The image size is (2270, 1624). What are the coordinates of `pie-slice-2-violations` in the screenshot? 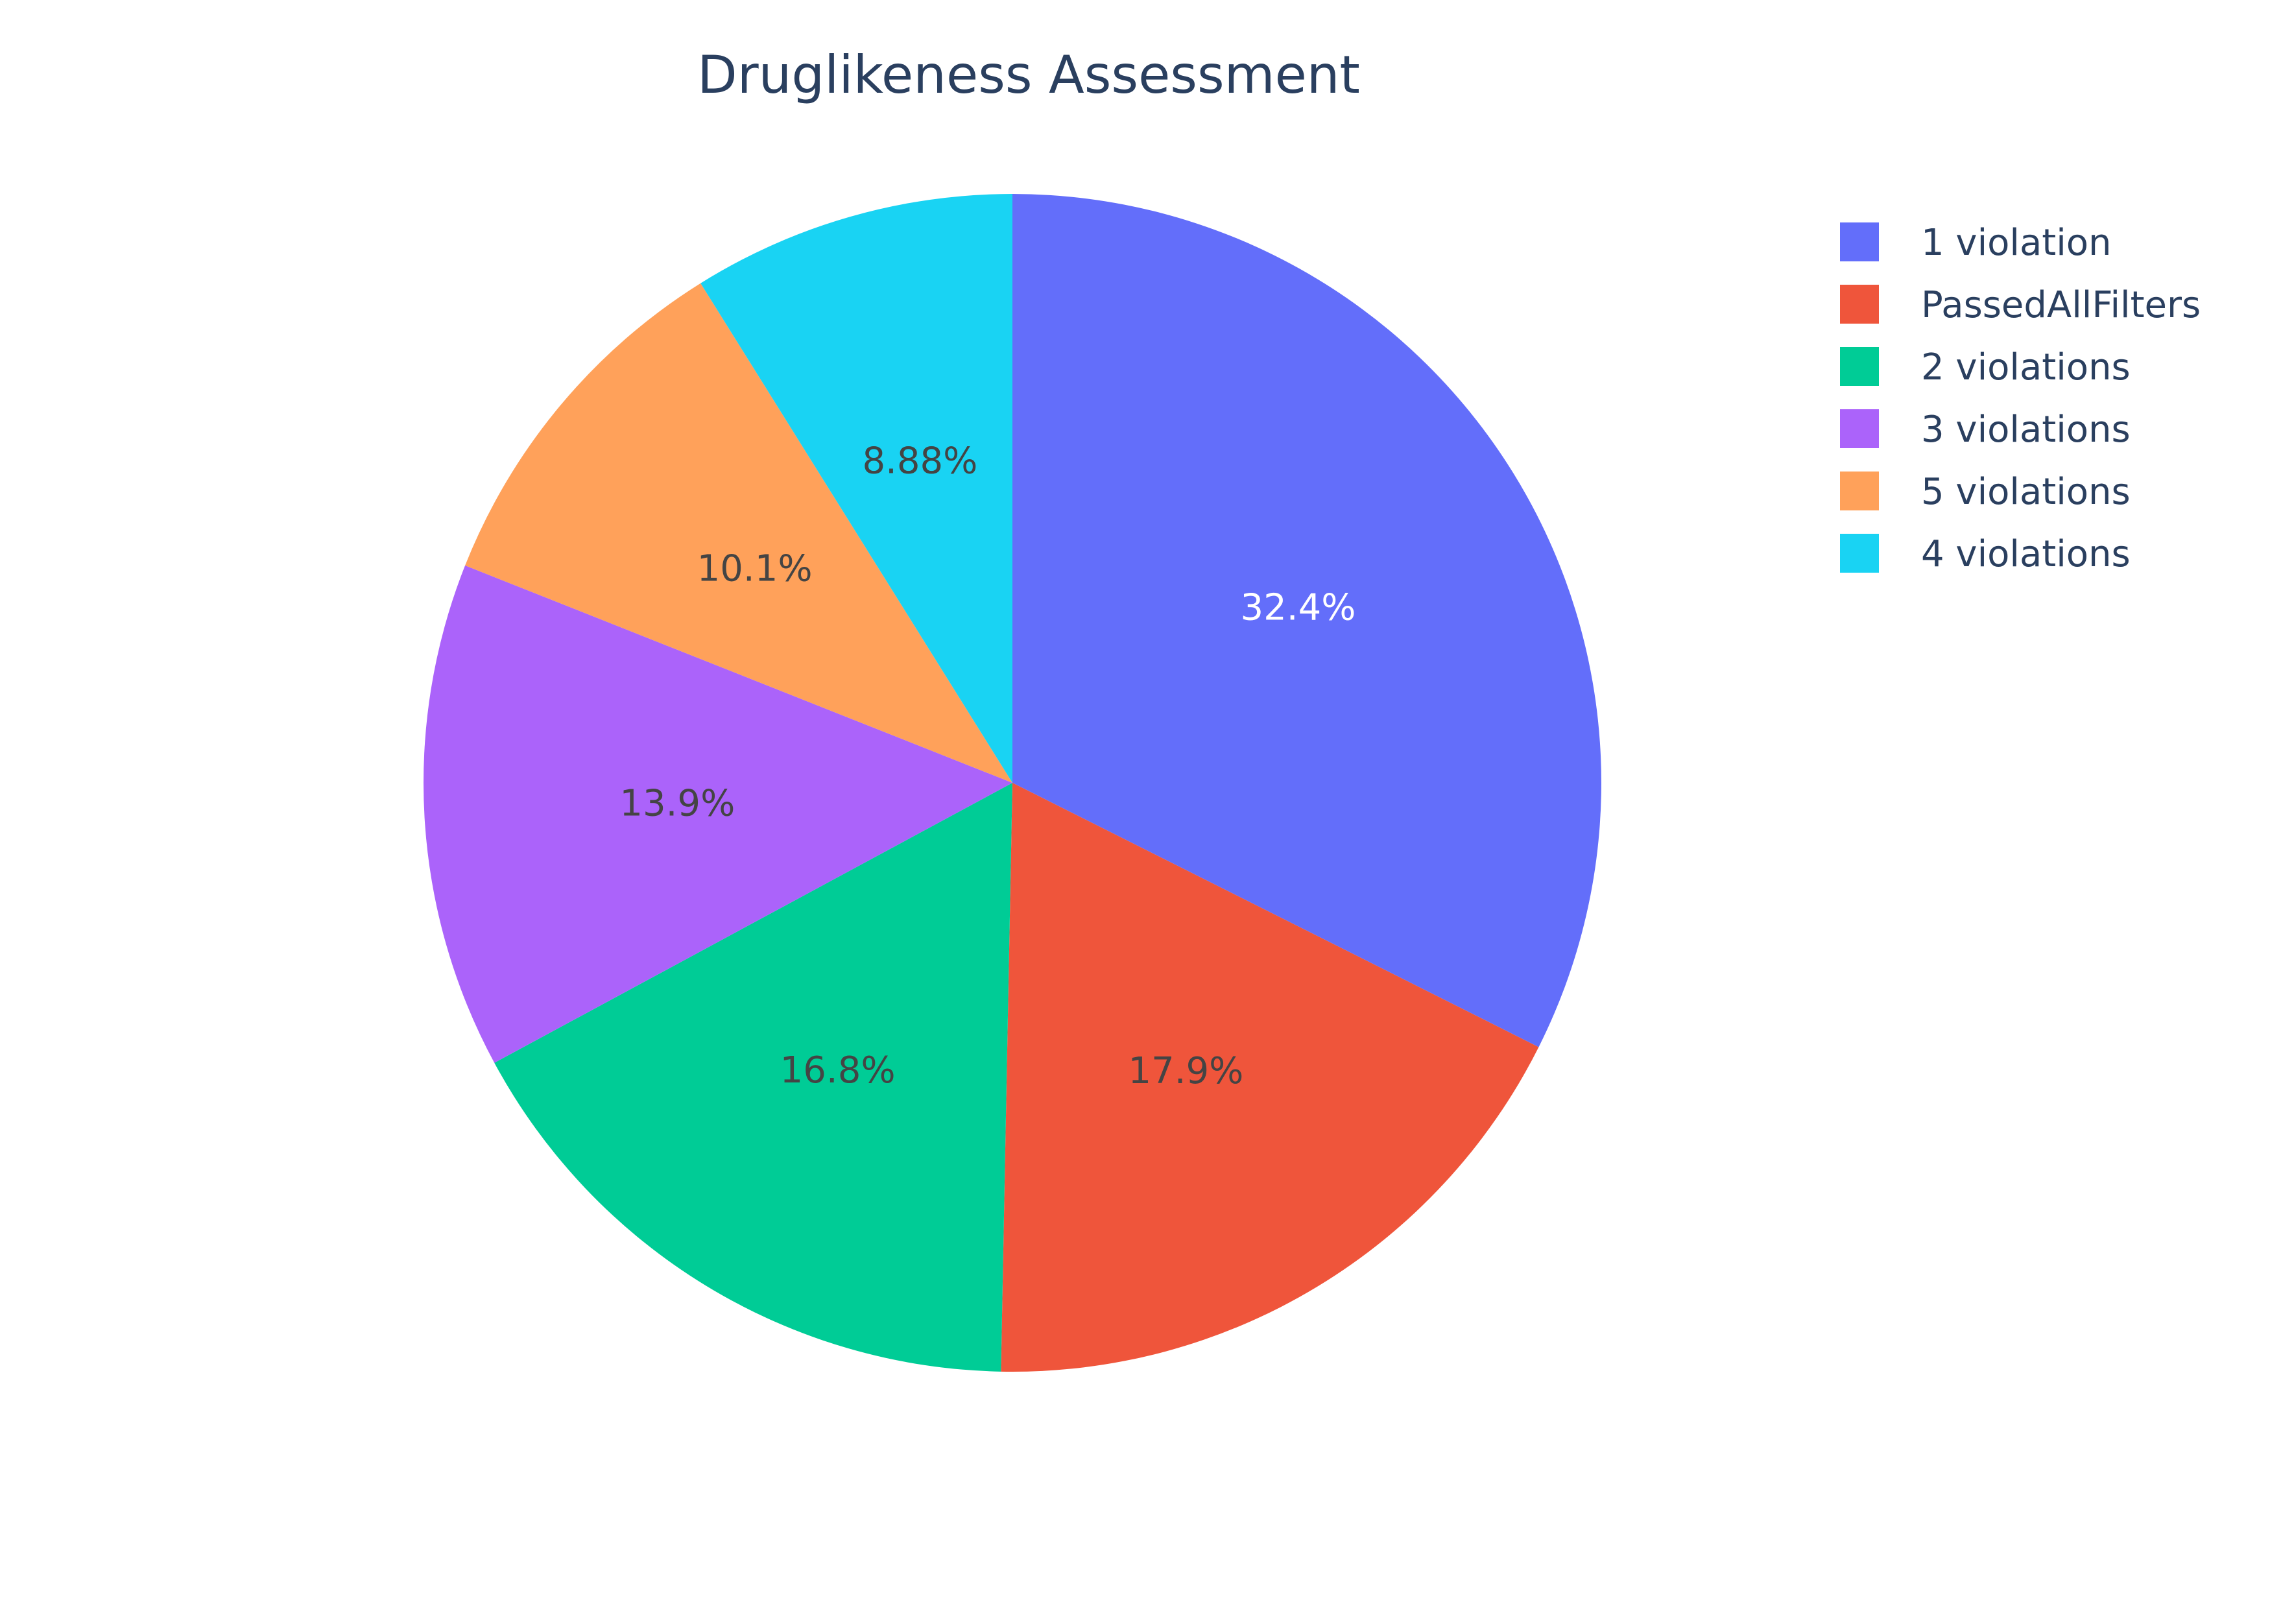 It's located at (753, 1077).